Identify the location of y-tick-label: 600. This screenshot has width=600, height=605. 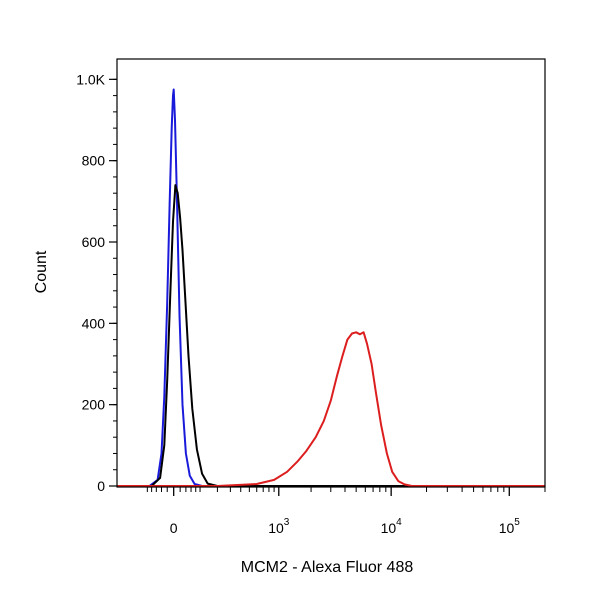
(94, 242).